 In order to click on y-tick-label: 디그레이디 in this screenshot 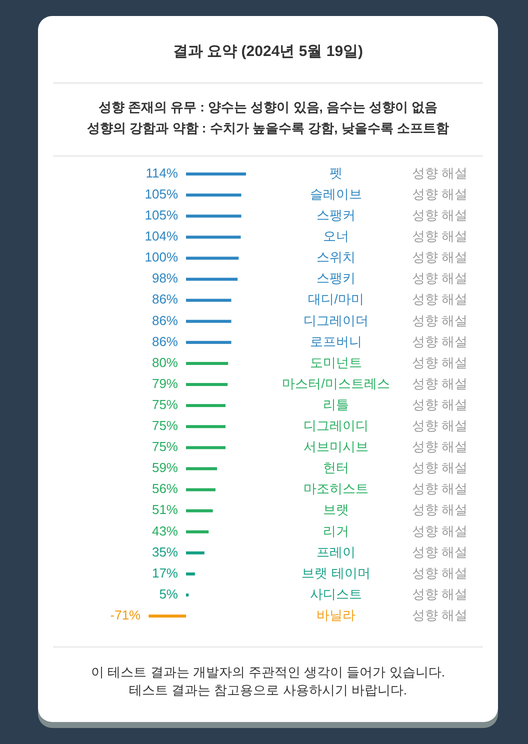, I will do `click(336, 426)`.